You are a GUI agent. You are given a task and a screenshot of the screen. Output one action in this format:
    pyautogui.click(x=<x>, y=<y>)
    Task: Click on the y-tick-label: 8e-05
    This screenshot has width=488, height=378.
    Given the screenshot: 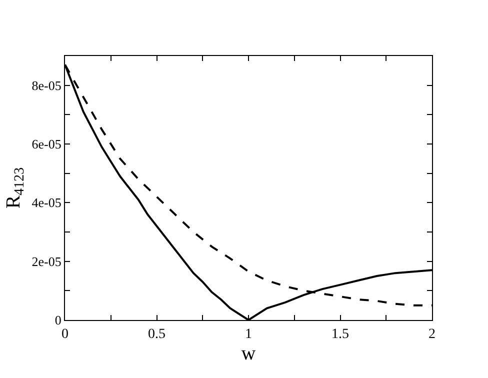 What is the action you would take?
    pyautogui.click(x=47, y=85)
    